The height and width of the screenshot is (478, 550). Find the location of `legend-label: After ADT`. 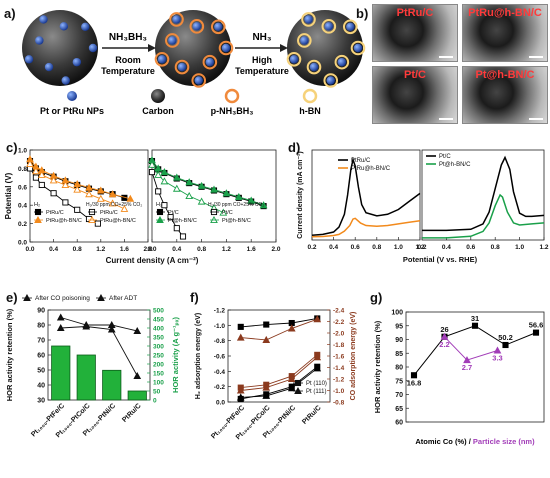

legend-label: After ADT is located at coordinates (123, 298).